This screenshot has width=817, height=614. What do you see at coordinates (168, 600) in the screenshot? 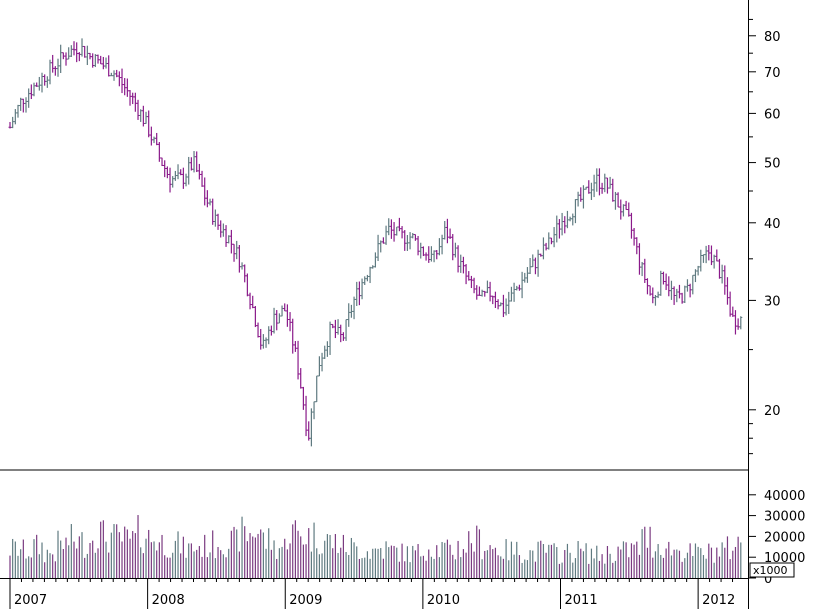
I see `year-label: 2008` at bounding box center [168, 600].